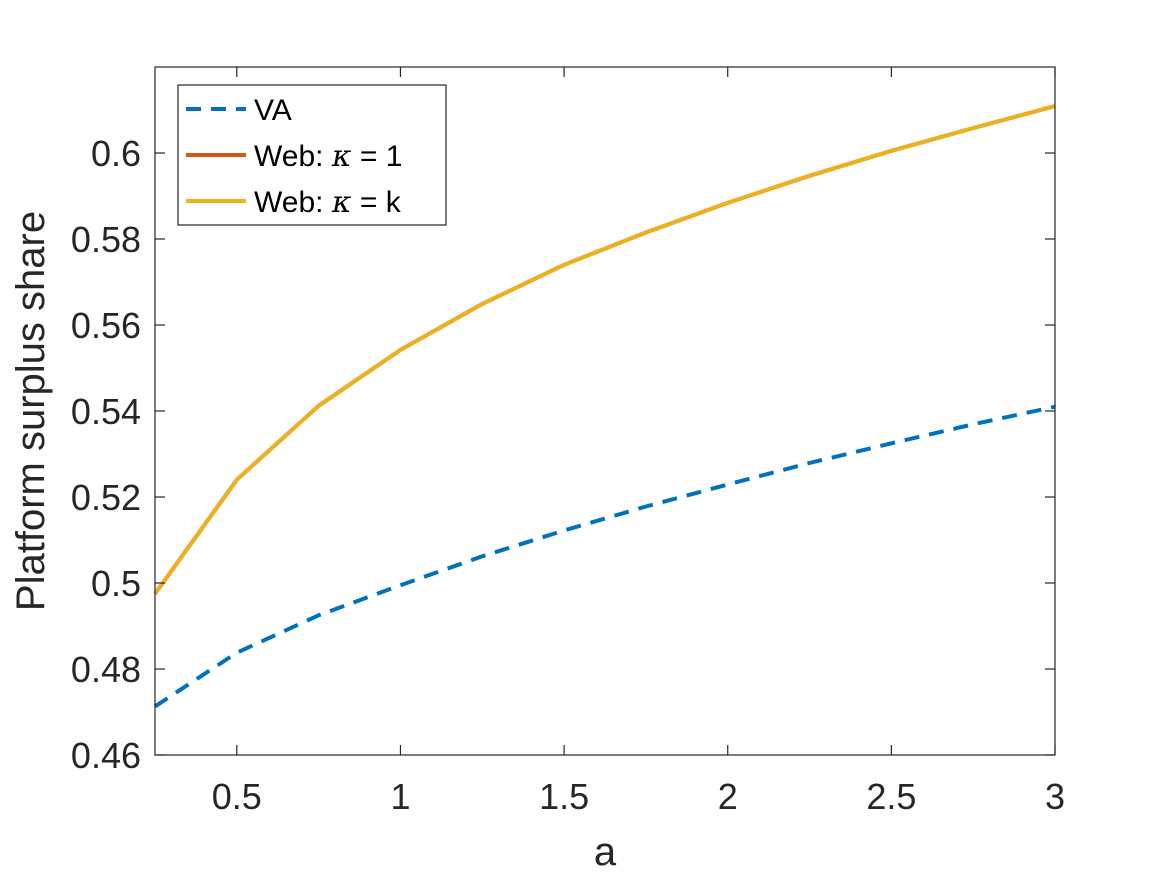  Describe the element at coordinates (239, 110) in the screenshot. I see `legend-entry: VA` at that location.